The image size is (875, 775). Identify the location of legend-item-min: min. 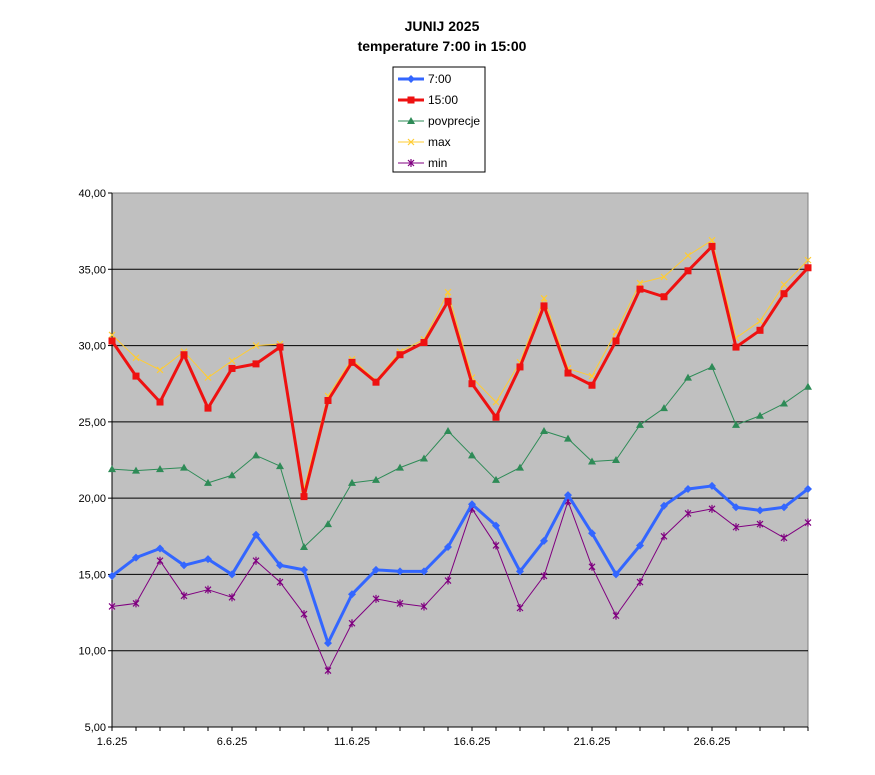
(422, 163).